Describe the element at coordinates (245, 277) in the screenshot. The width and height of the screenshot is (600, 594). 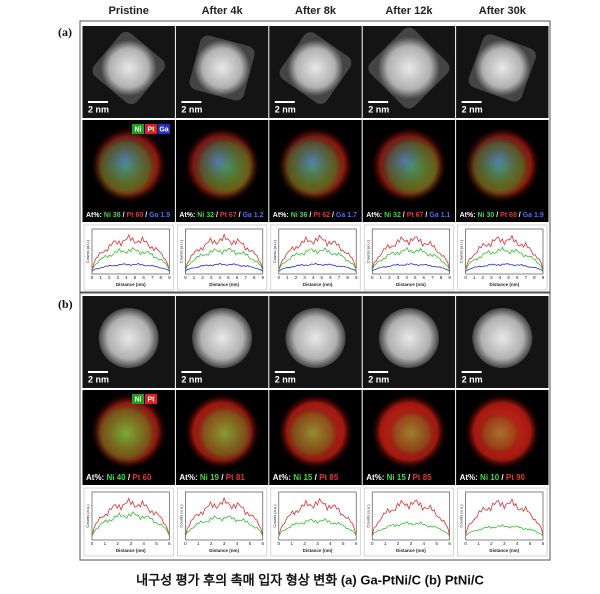
I see `x-tick-label: 7` at that location.